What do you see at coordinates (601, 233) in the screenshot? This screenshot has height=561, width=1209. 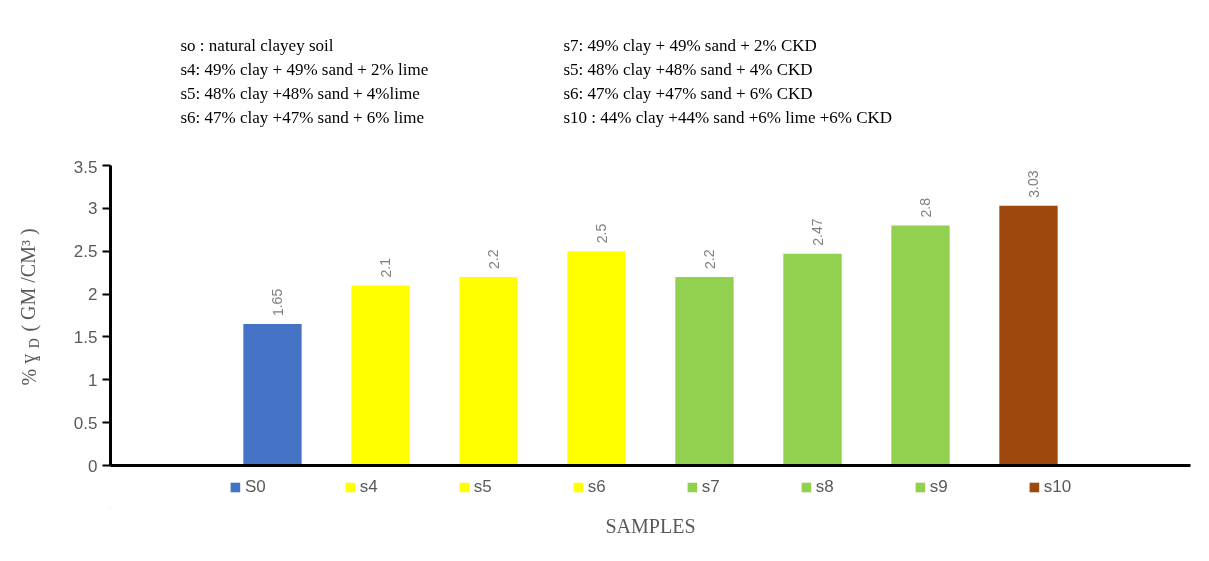 I see `data-label: 2.5` at bounding box center [601, 233].